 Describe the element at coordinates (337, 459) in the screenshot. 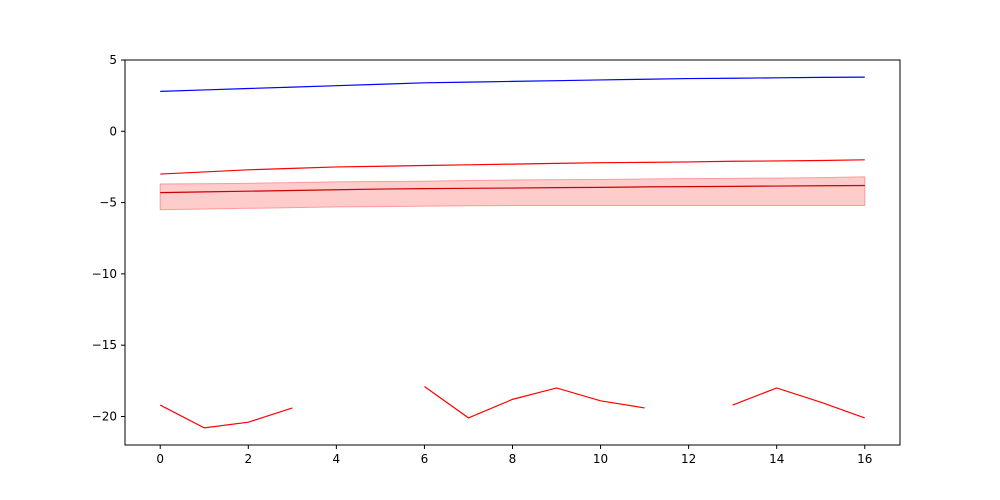

I see `x-tick-label: 4` at that location.